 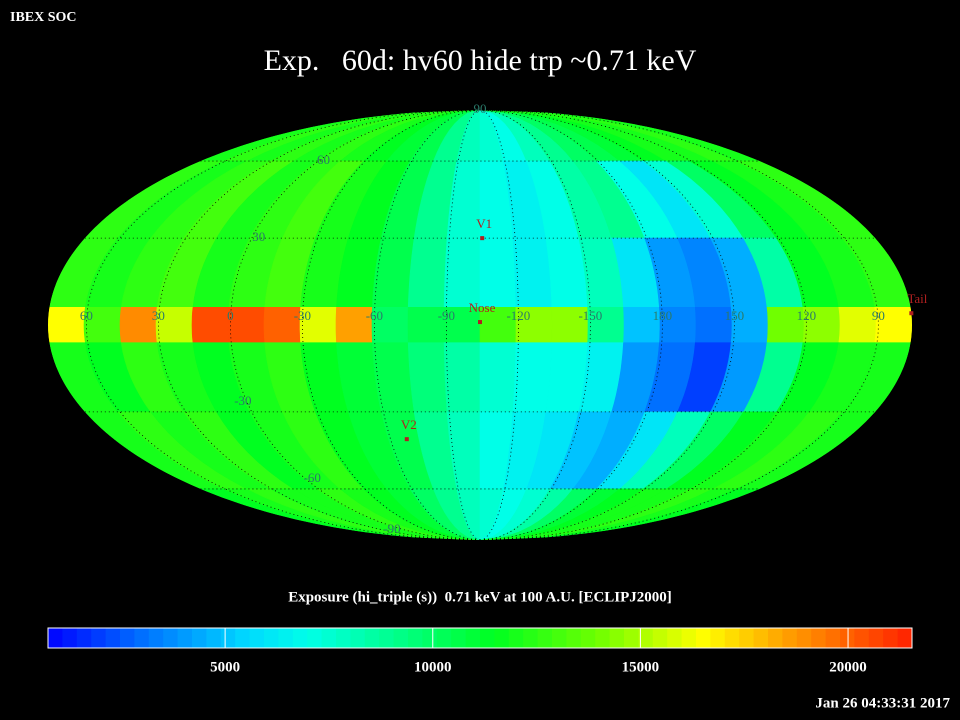 I want to click on lat-tick-label: -60, so click(x=312, y=477).